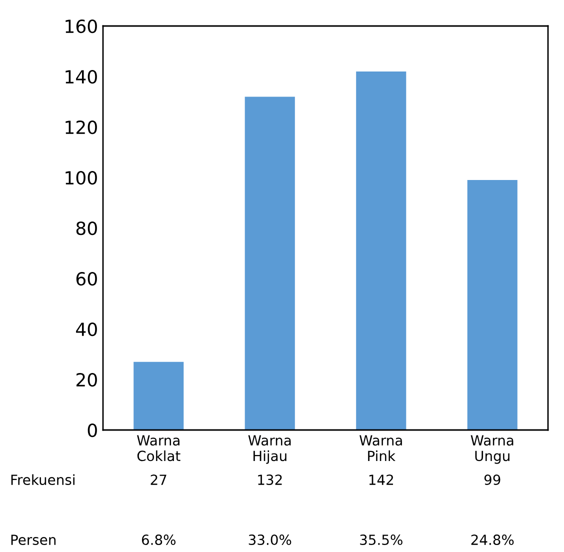 The image size is (564, 552). What do you see at coordinates (42, 480) in the screenshot?
I see `text: Frekuensi` at bounding box center [42, 480].